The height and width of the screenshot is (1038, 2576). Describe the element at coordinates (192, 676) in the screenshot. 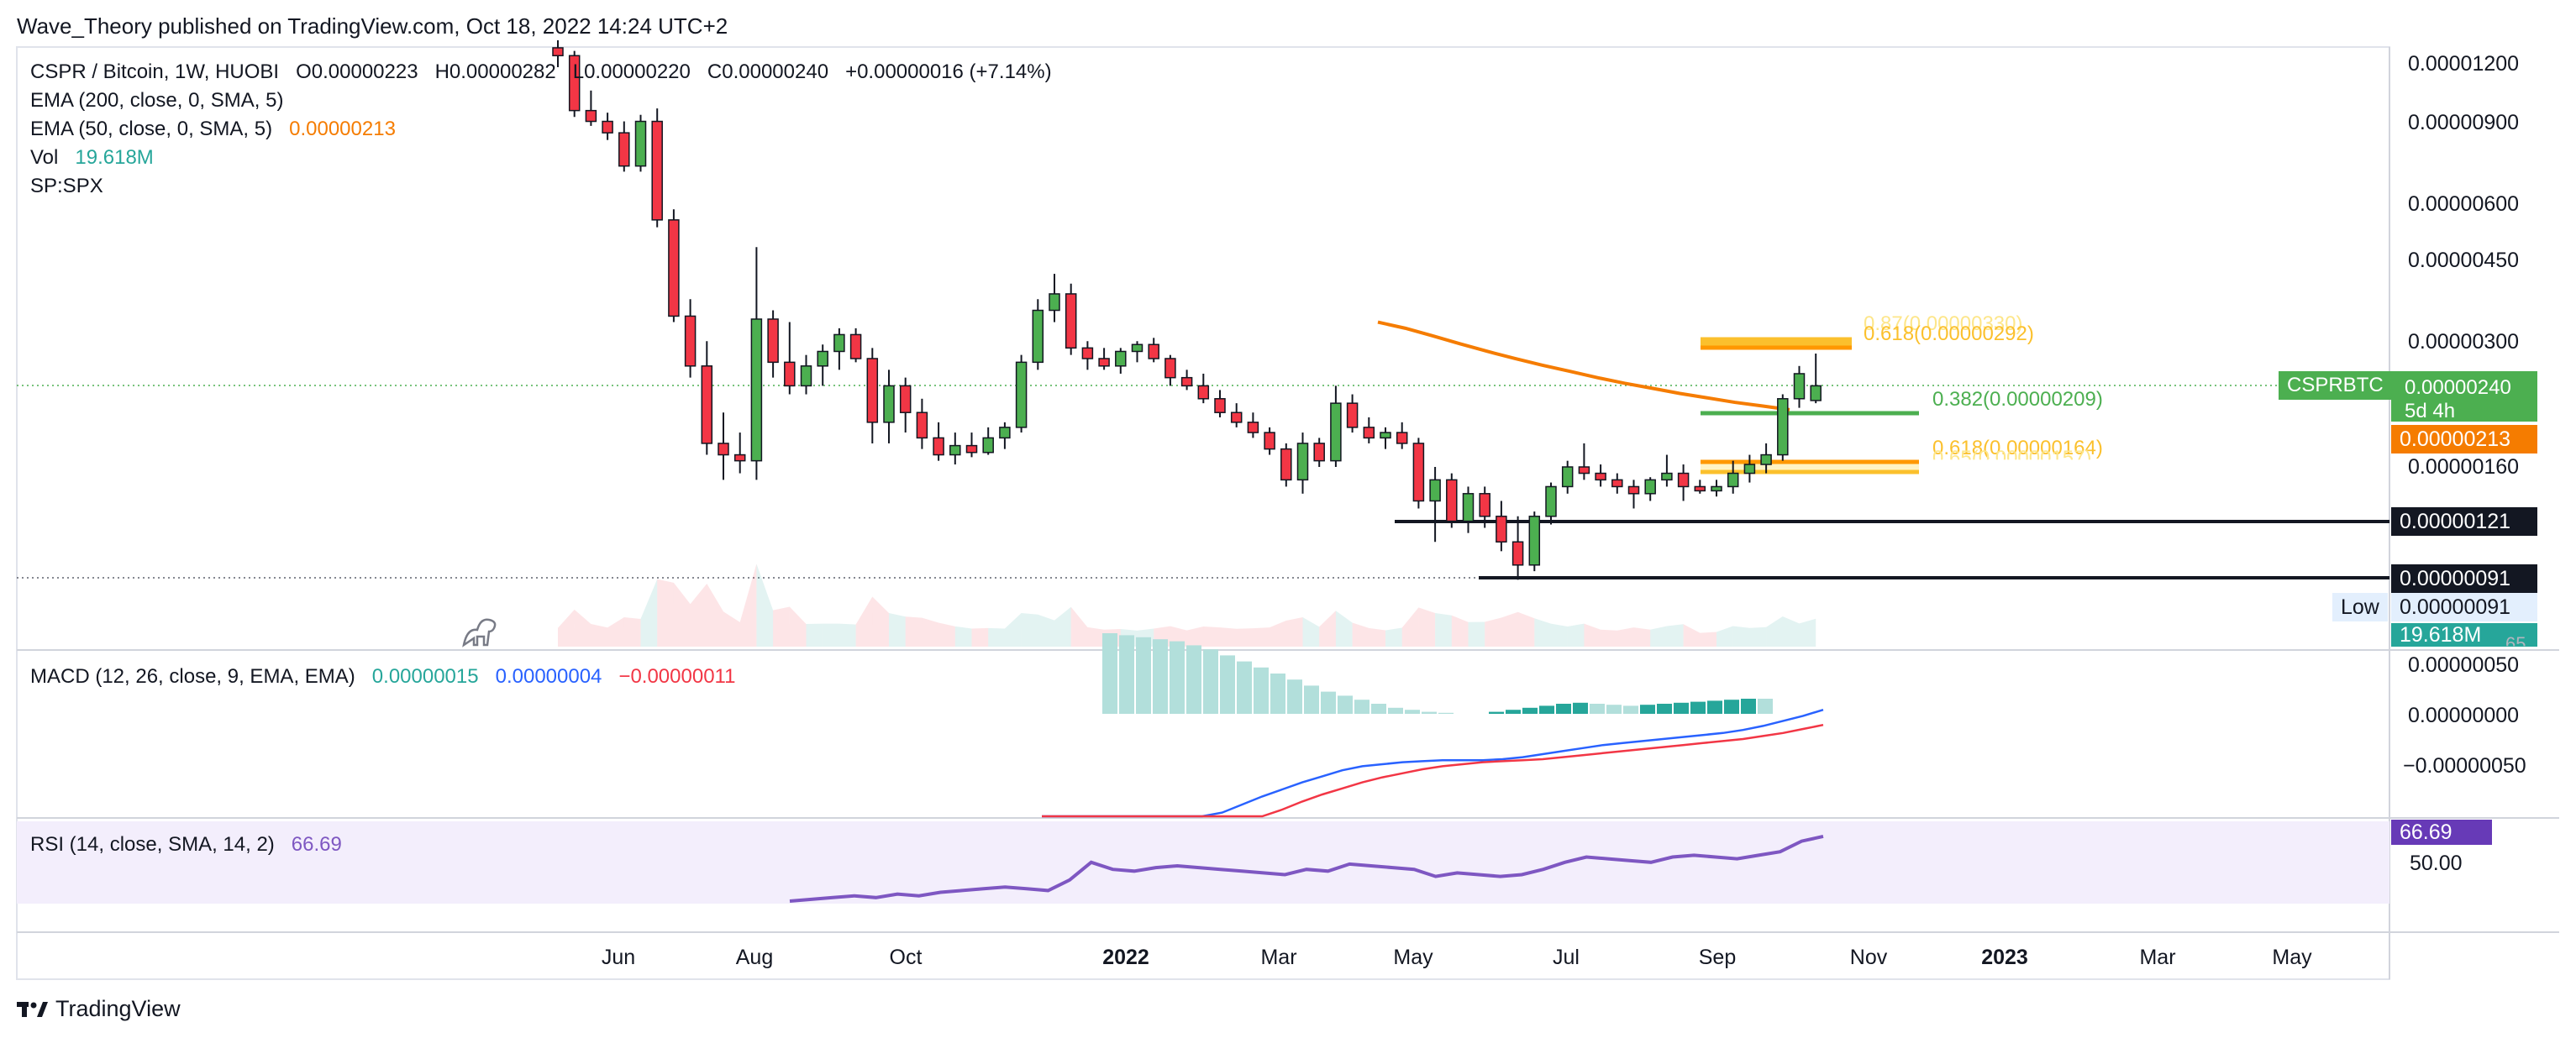

I see `macd-title: MACD (12, 26, close, 9, EMA, EMA)` at that location.